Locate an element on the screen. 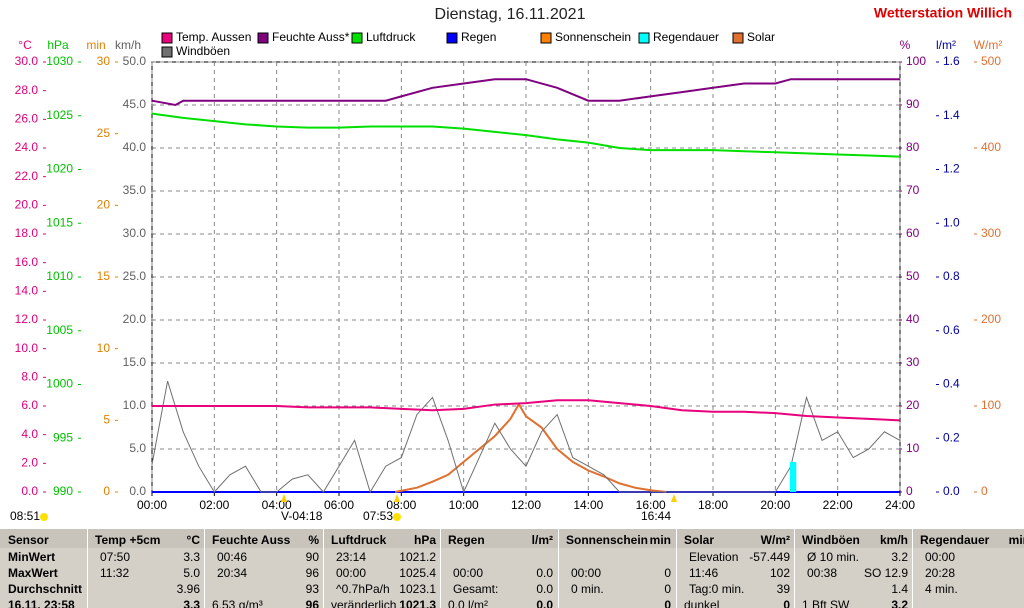  y-tick-label: 1.4 is located at coordinates (951, 115).